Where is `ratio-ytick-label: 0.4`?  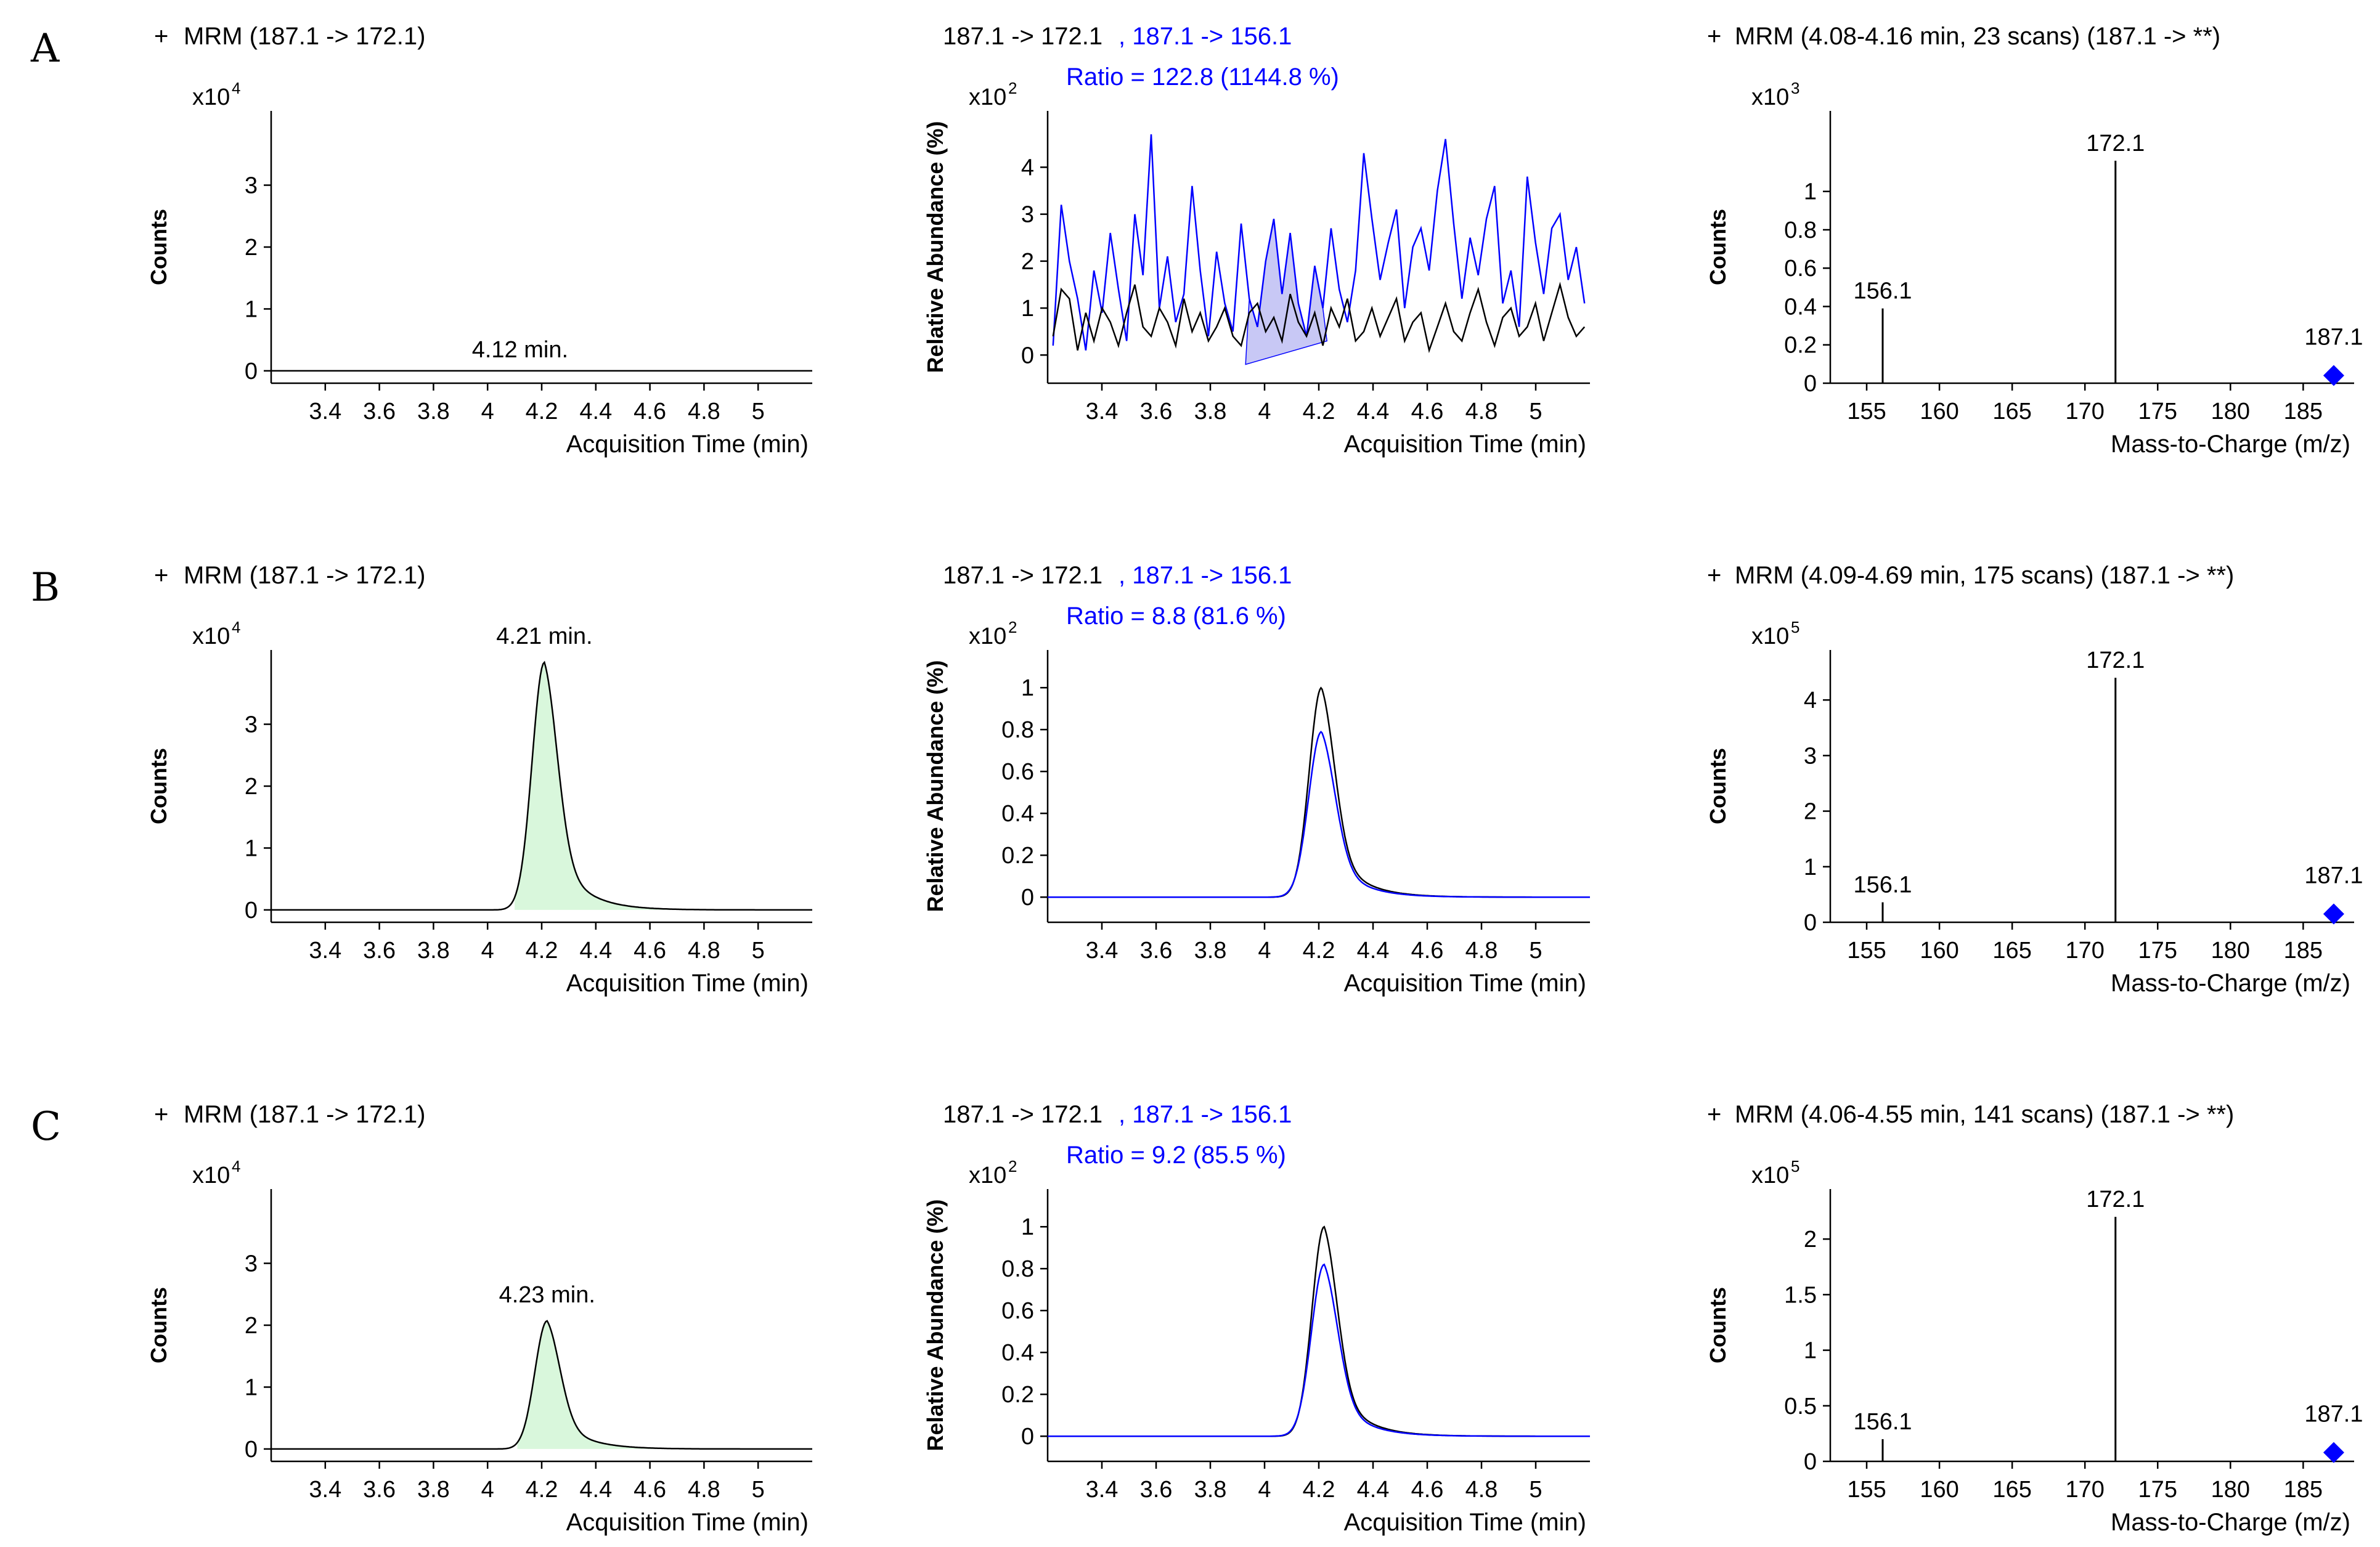 ratio-ytick-label: 0.4 is located at coordinates (1017, 814).